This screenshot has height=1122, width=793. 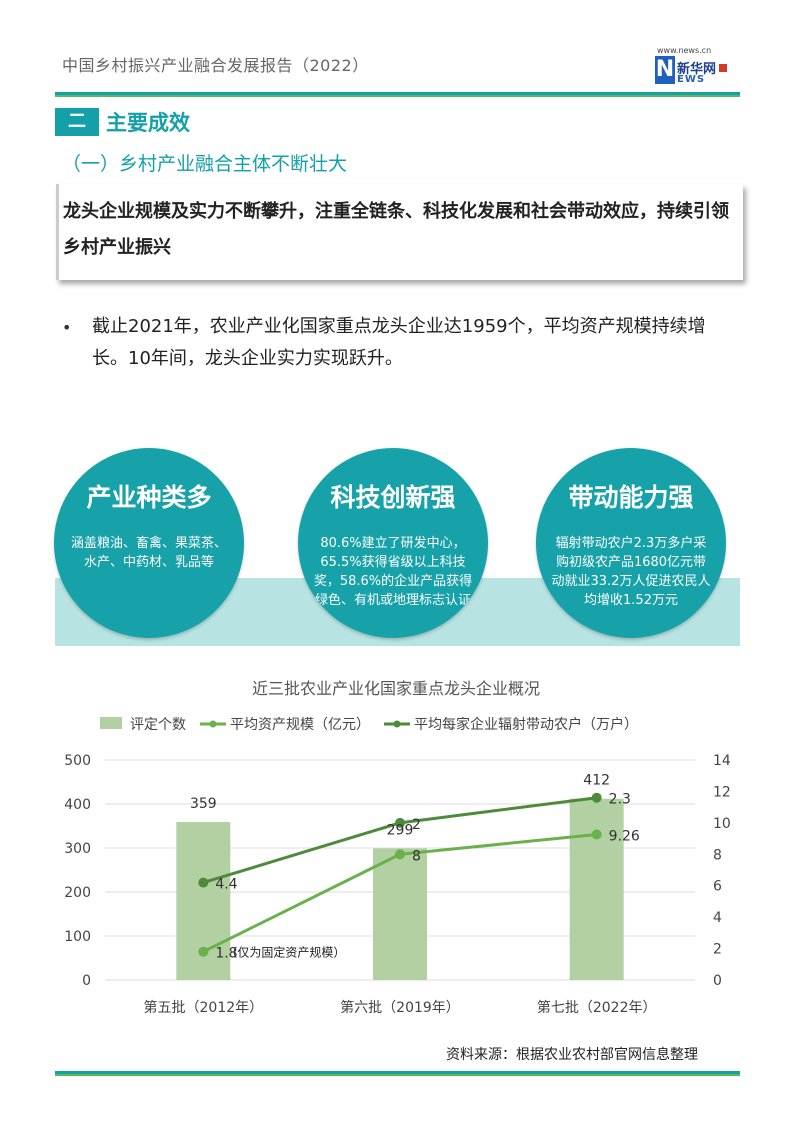 I want to click on line-value-label: 2.3, so click(x=620, y=800).